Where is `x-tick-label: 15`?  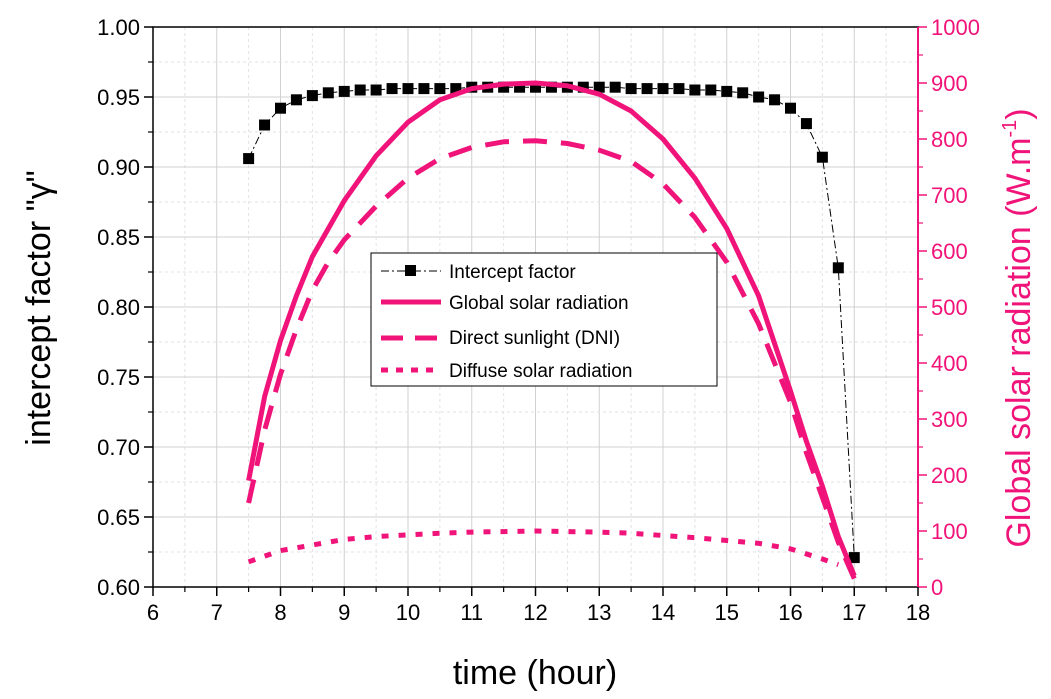 x-tick-label: 15 is located at coordinates (727, 612).